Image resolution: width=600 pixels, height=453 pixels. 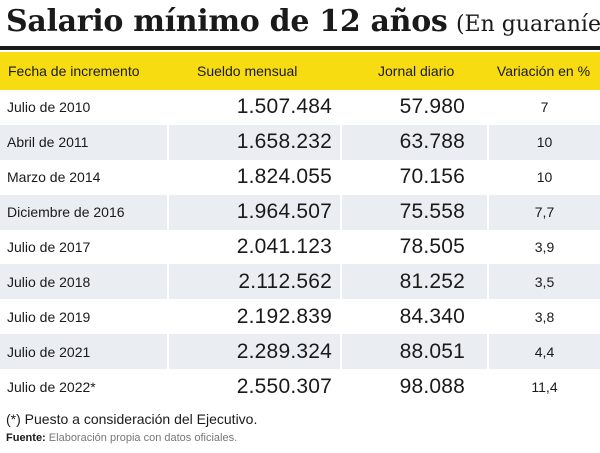 I want to click on cell-daily-wage: 75.558, so click(x=413, y=212).